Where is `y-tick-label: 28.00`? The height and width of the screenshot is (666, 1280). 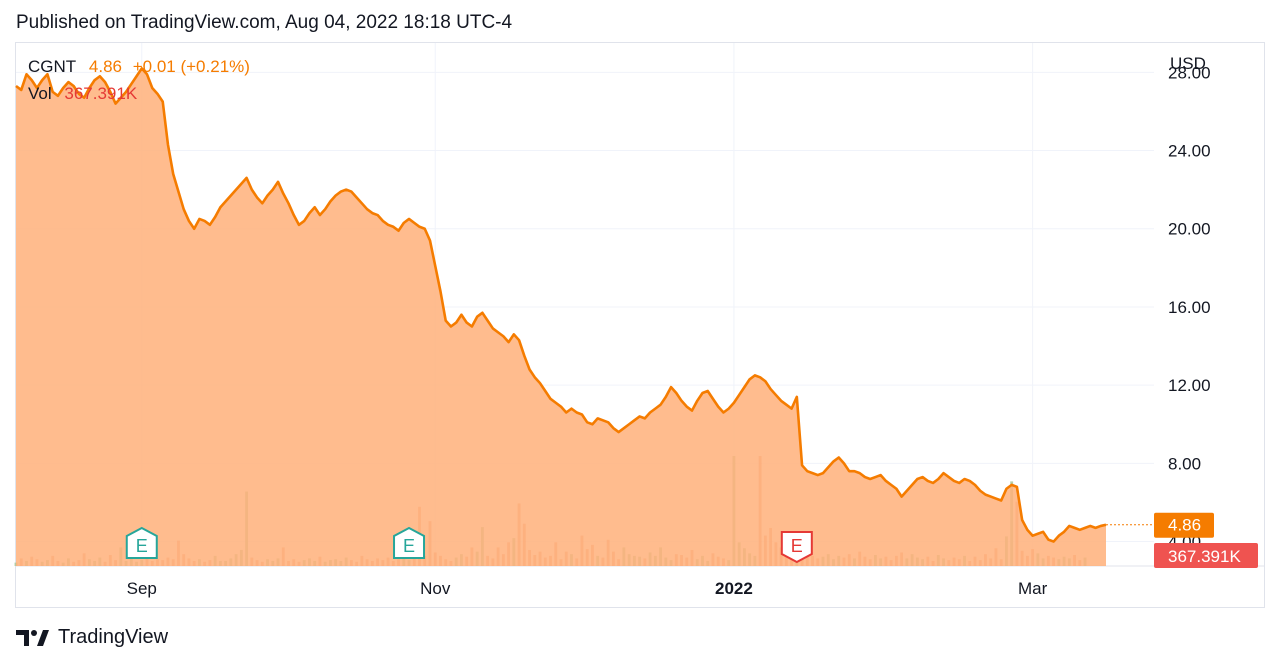
y-tick-label: 28.00 is located at coordinates (1189, 72).